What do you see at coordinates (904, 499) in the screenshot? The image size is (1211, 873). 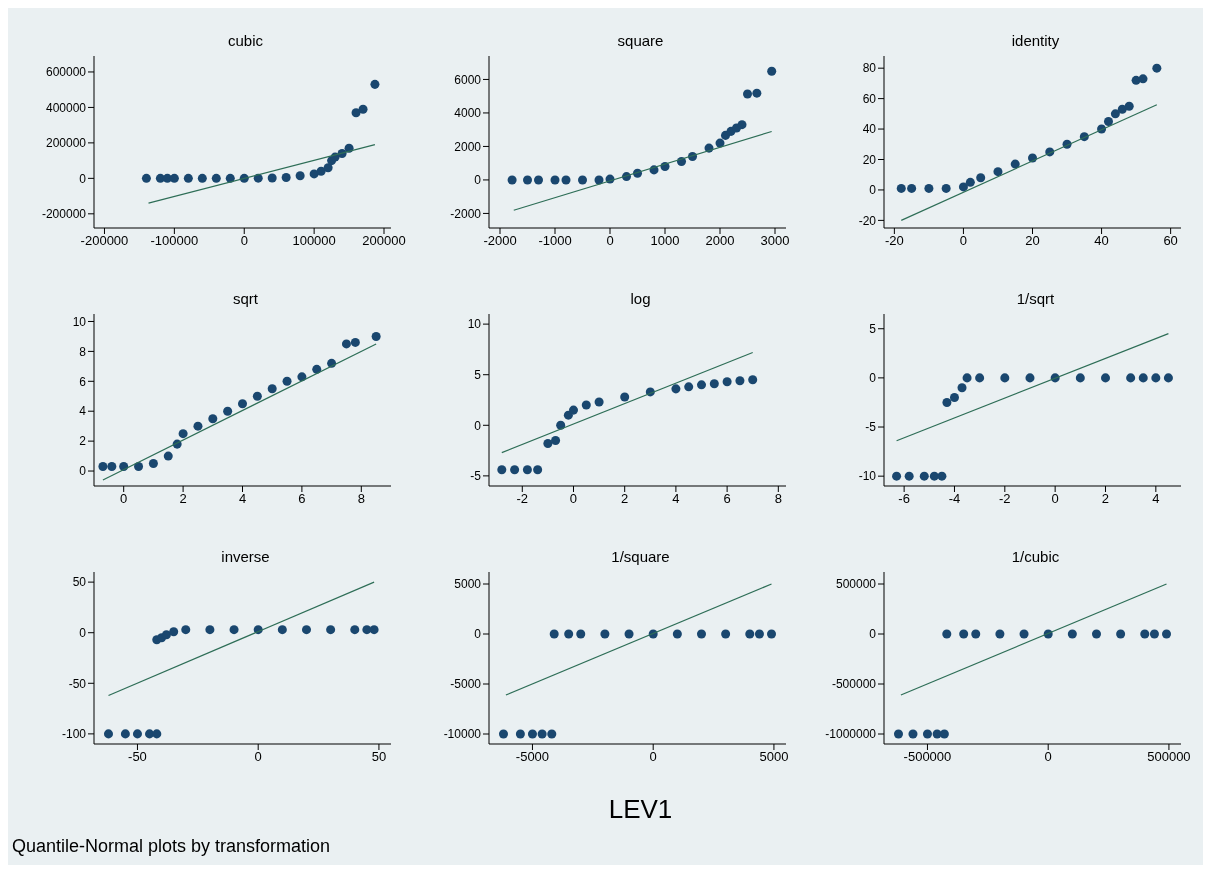 I see `x-tick-label: -6` at bounding box center [904, 499].